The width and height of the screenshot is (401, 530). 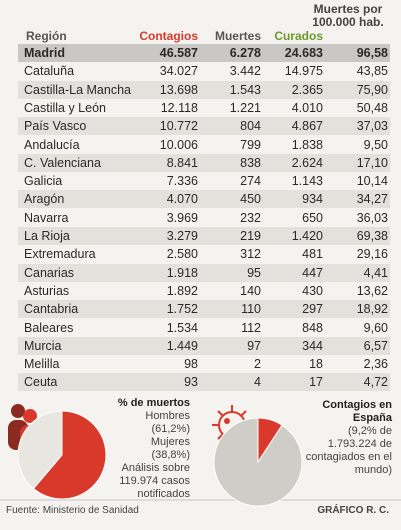 I want to click on cell-value: 4, so click(x=257, y=382).